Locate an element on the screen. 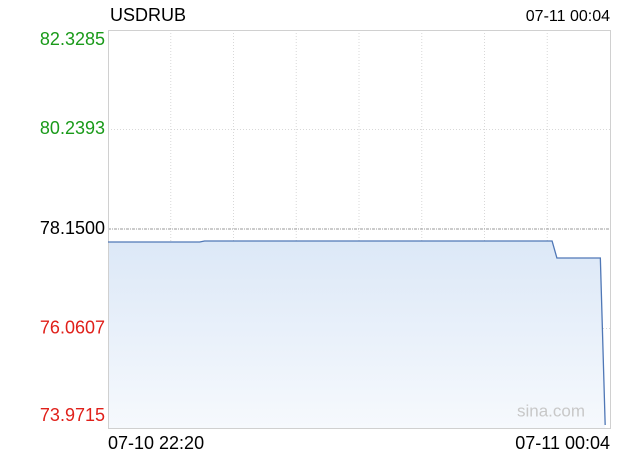 Image resolution: width=620 pixels, height=460 pixels. chart-title: USDRUB is located at coordinates (148, 15).